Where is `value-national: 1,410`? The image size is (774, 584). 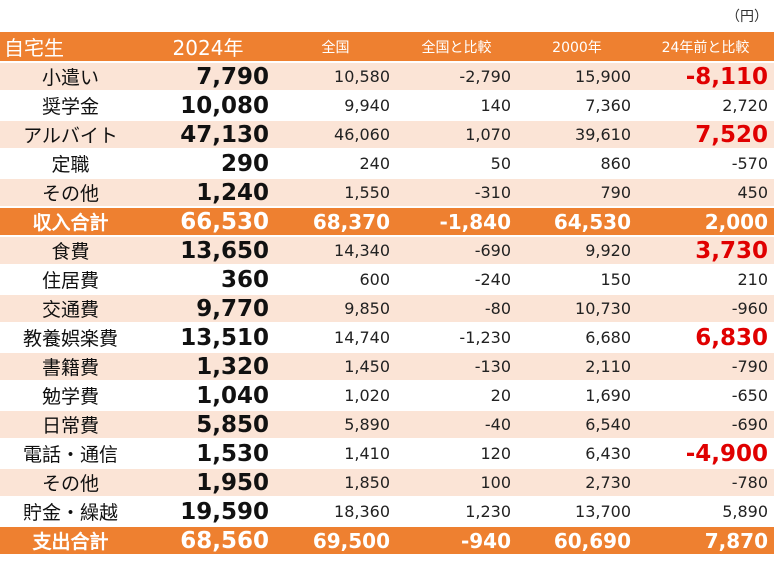
value-national: 1,410 is located at coordinates (335, 454).